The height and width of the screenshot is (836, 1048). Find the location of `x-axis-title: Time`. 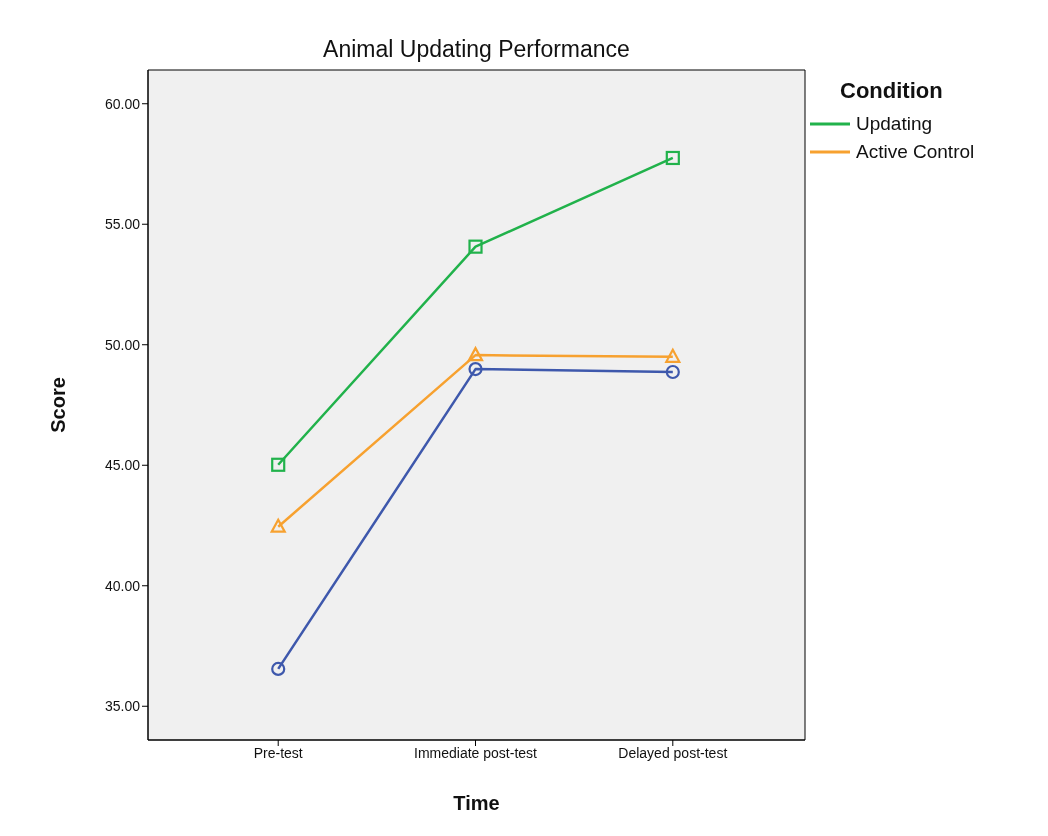

x-axis-title: Time is located at coordinates (476, 803).